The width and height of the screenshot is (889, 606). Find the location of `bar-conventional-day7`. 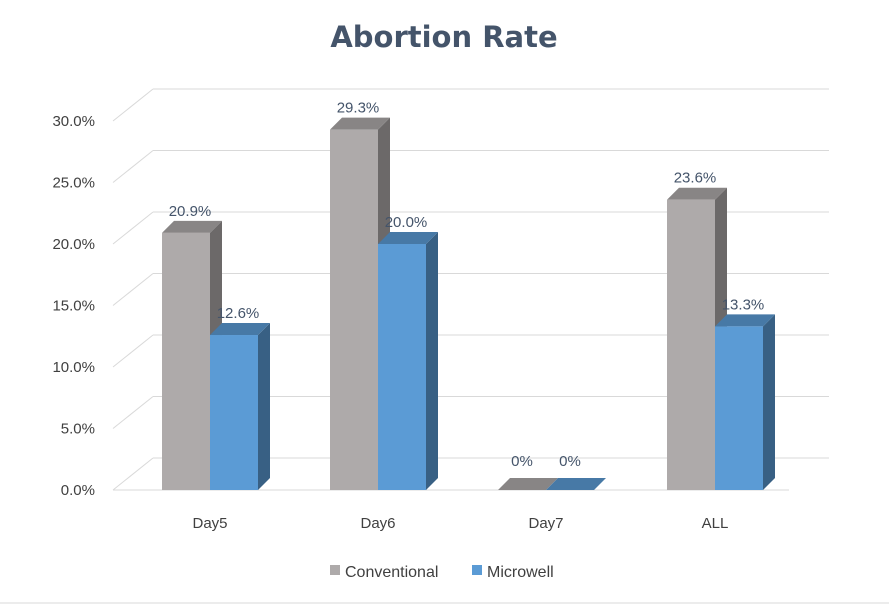

bar-conventional-day7 is located at coordinates (528, 484).